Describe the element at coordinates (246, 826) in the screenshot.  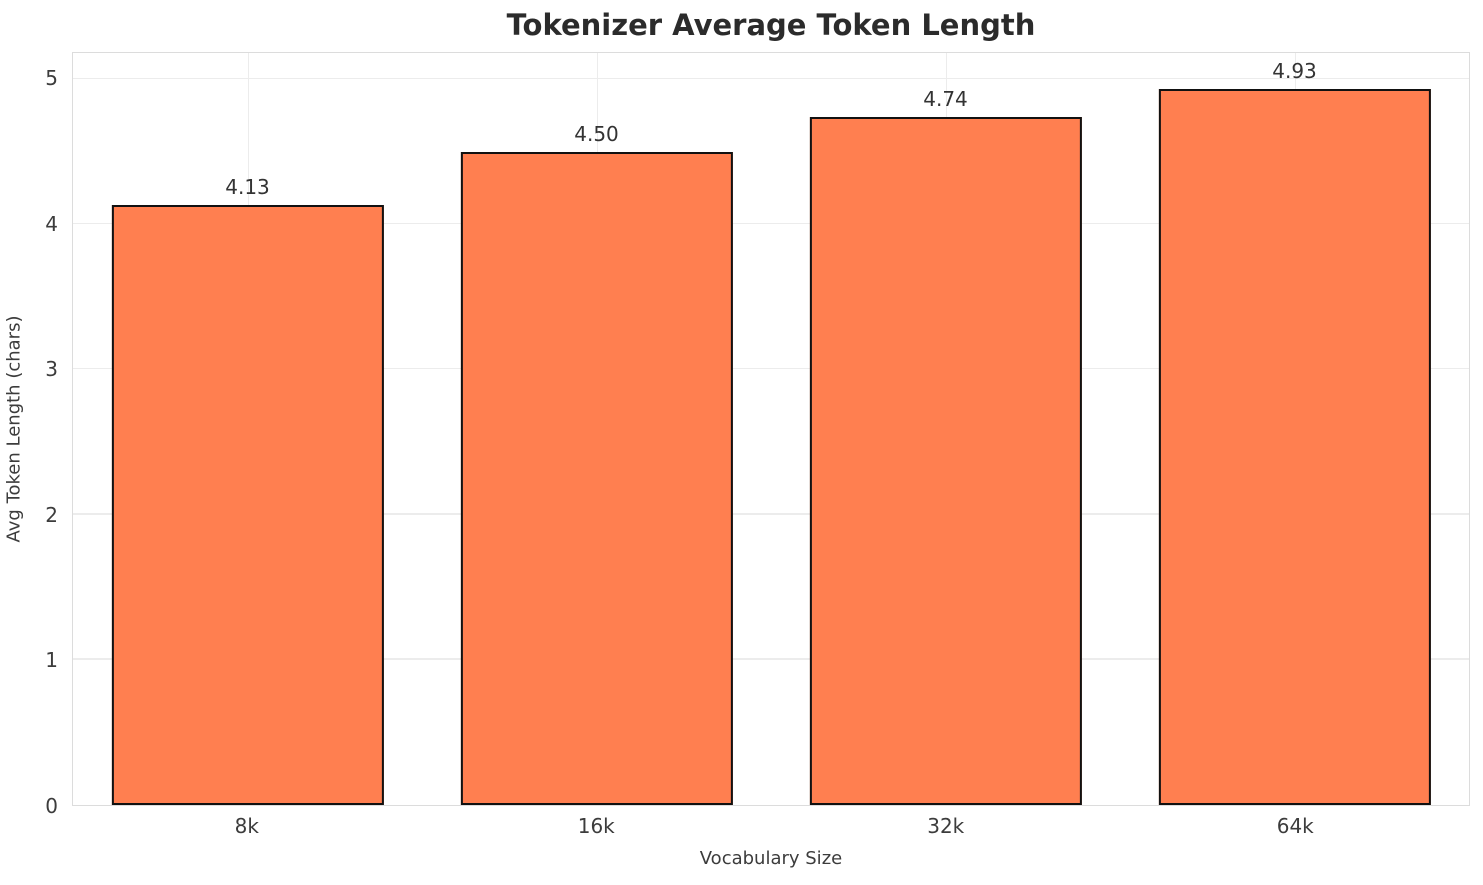
I see `x-tick-label: 8k` at that location.